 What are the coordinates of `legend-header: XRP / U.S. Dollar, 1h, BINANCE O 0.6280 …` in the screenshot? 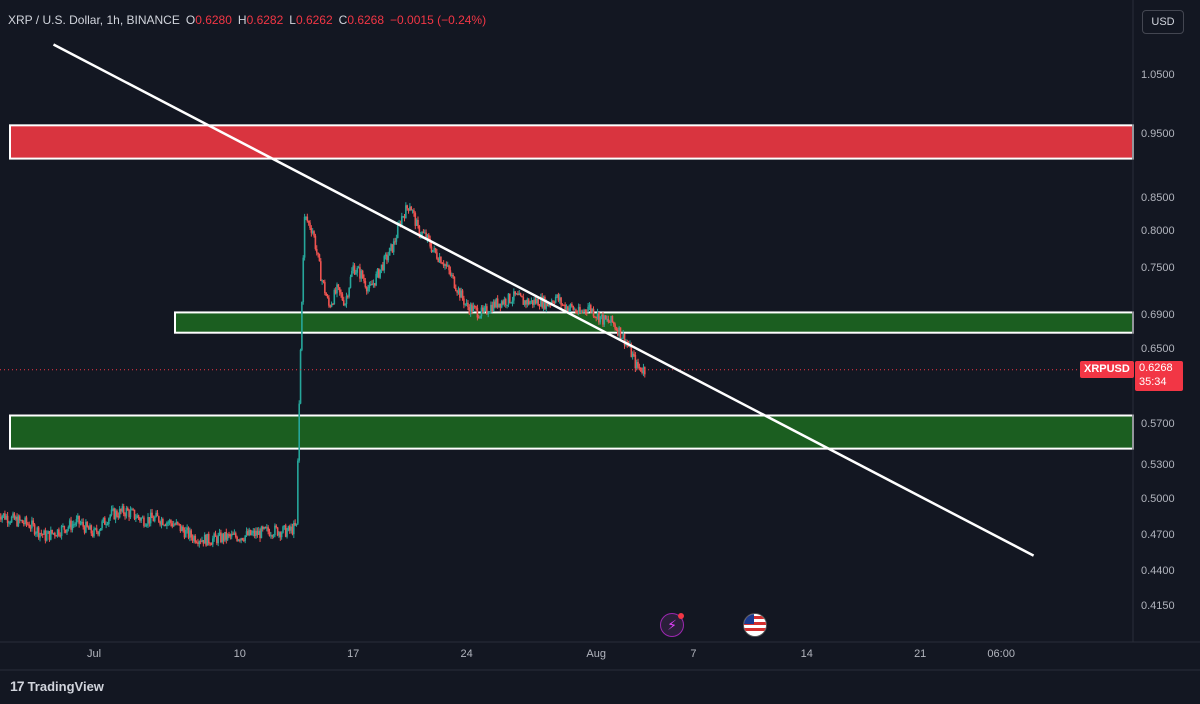 It's located at (247, 20).